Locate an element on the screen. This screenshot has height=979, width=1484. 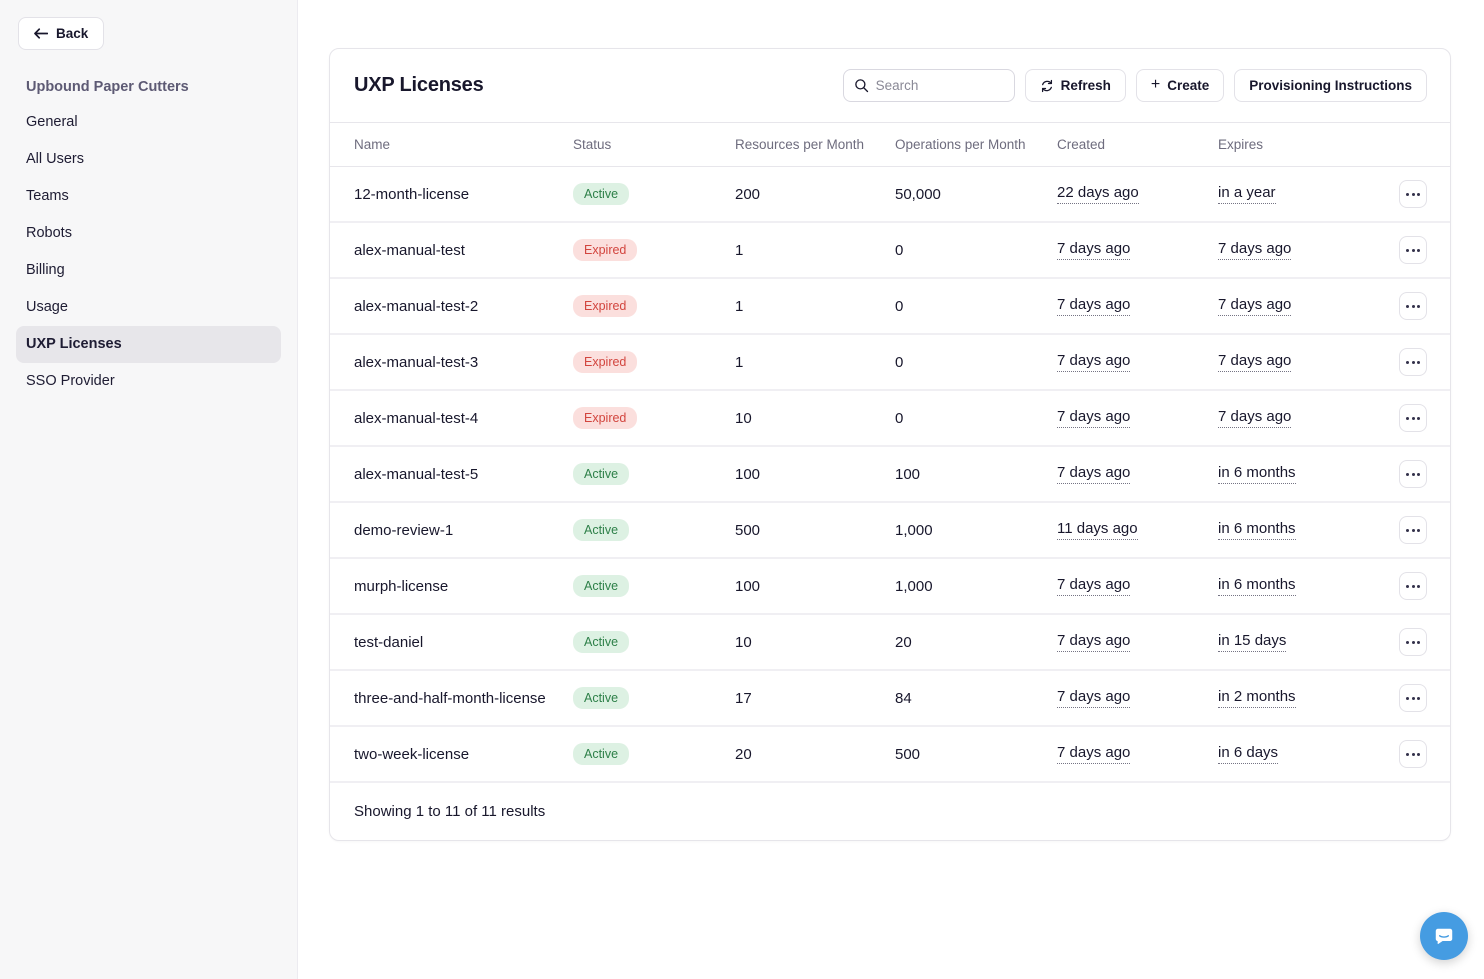
license-name: alex-manual-test-5 is located at coordinates (416, 474).